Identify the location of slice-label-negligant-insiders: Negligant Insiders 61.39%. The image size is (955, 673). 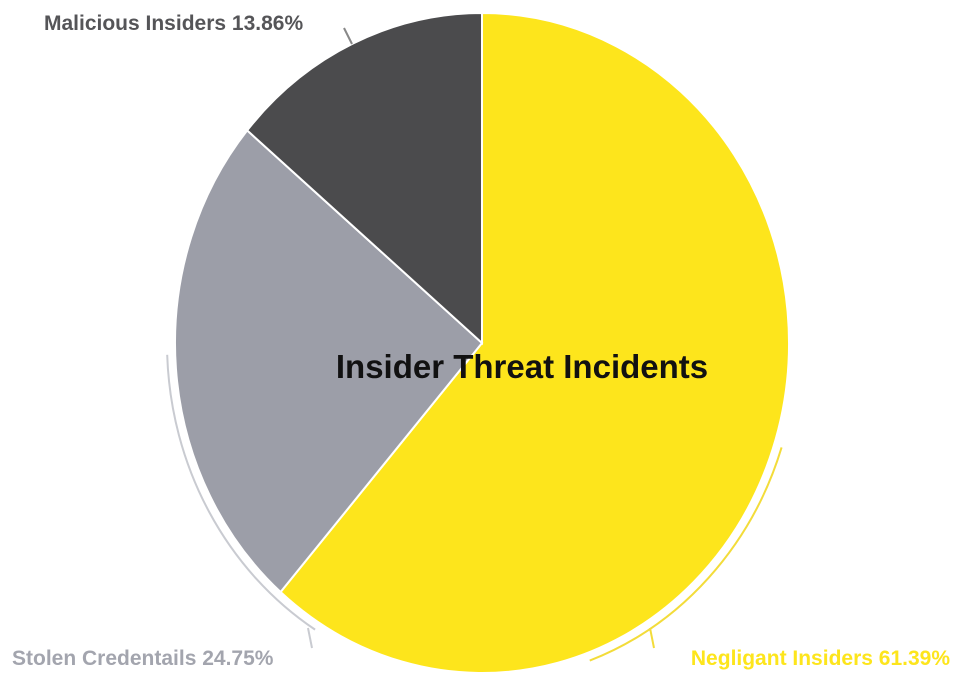
(820, 658).